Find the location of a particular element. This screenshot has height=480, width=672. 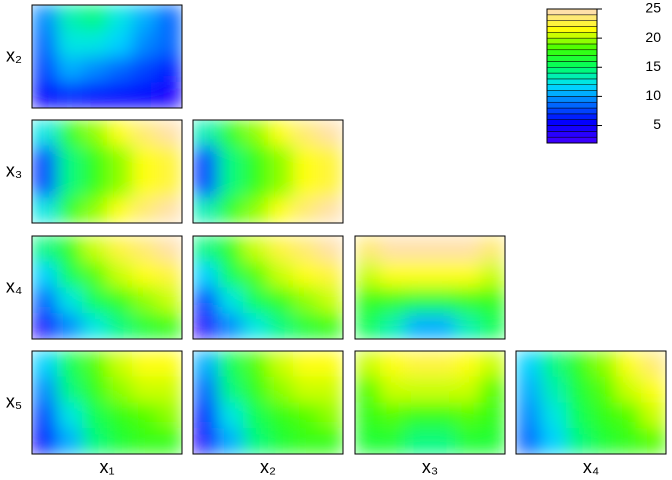

legend-tick-label: 15 is located at coordinates (653, 66).